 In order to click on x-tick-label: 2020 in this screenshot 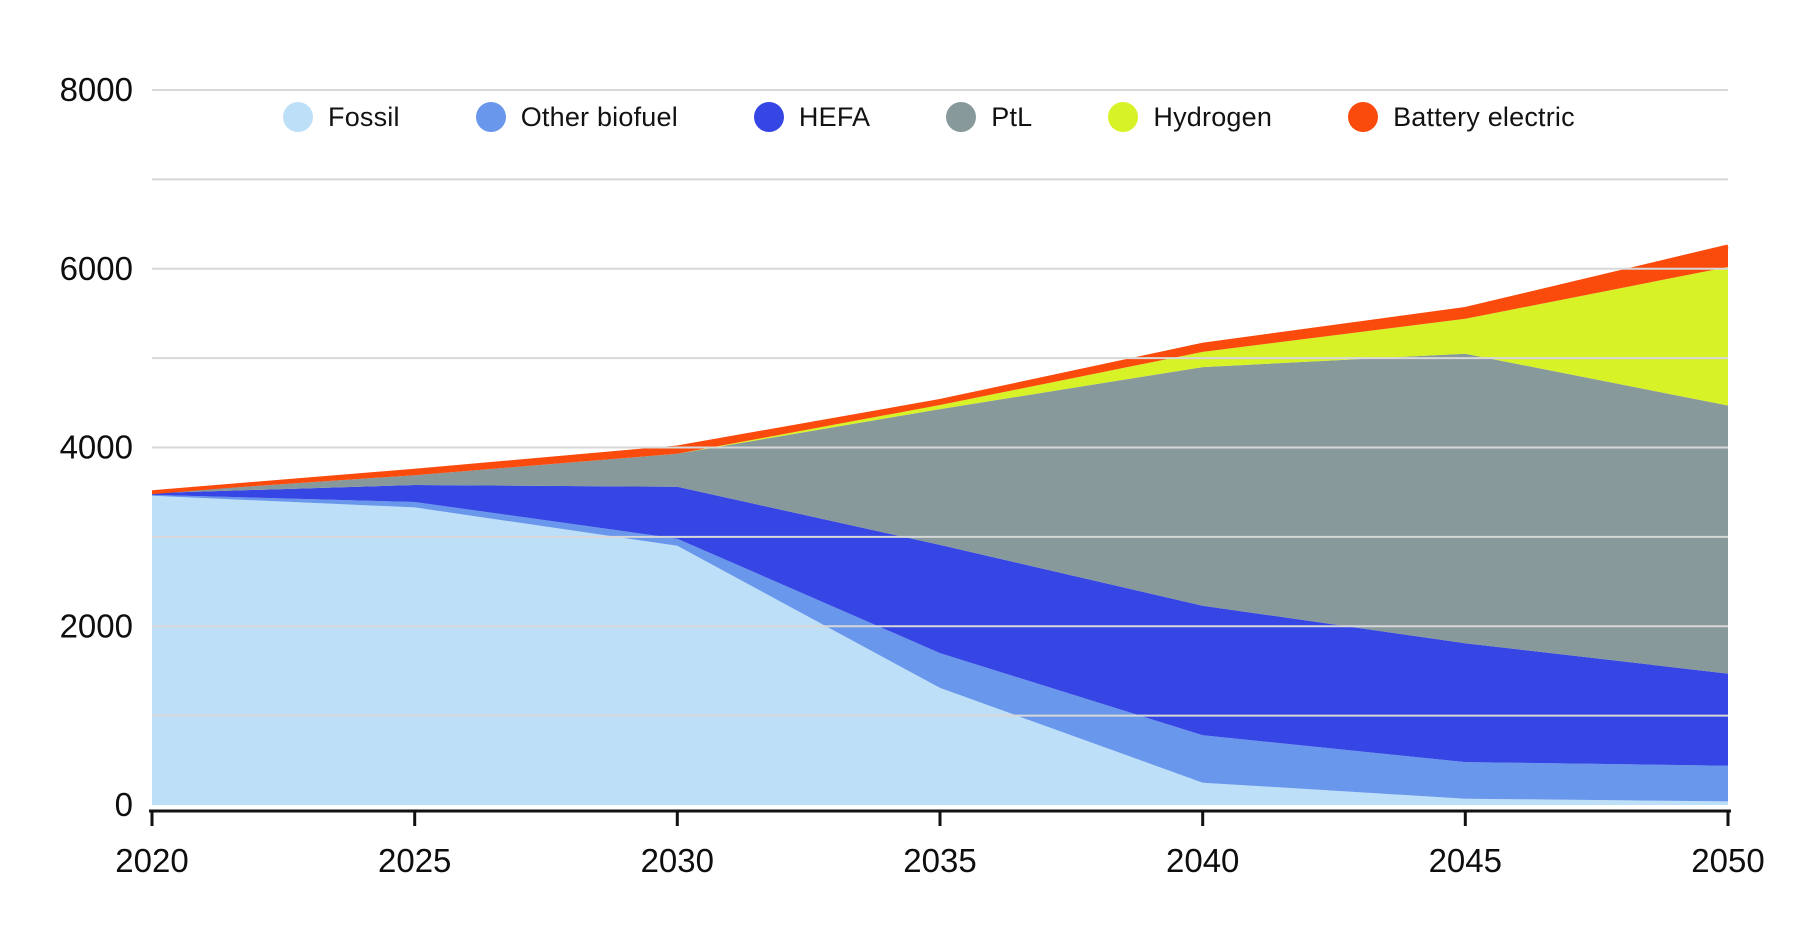, I will do `click(151, 860)`.